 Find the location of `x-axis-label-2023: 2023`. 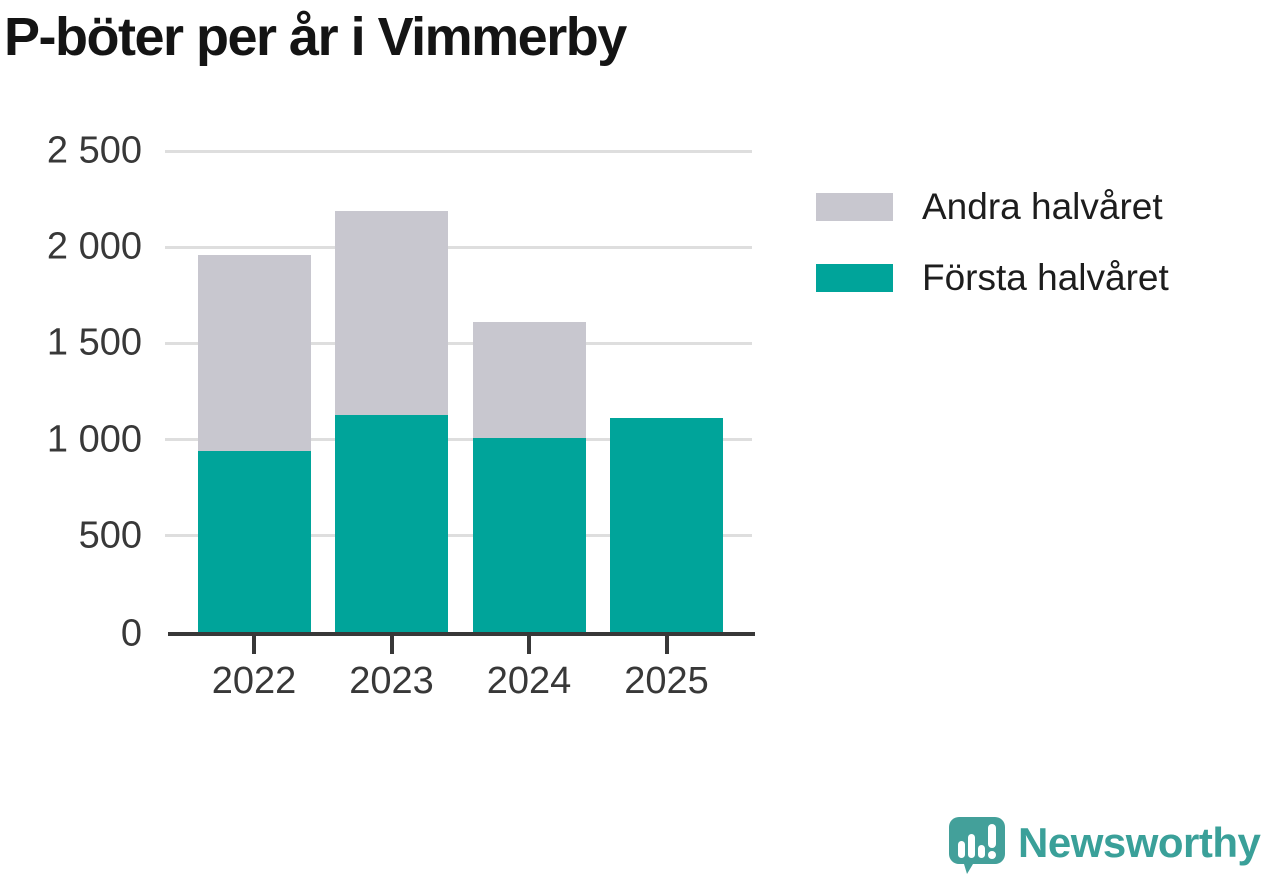

x-axis-label-2023: 2023 is located at coordinates (391, 681).